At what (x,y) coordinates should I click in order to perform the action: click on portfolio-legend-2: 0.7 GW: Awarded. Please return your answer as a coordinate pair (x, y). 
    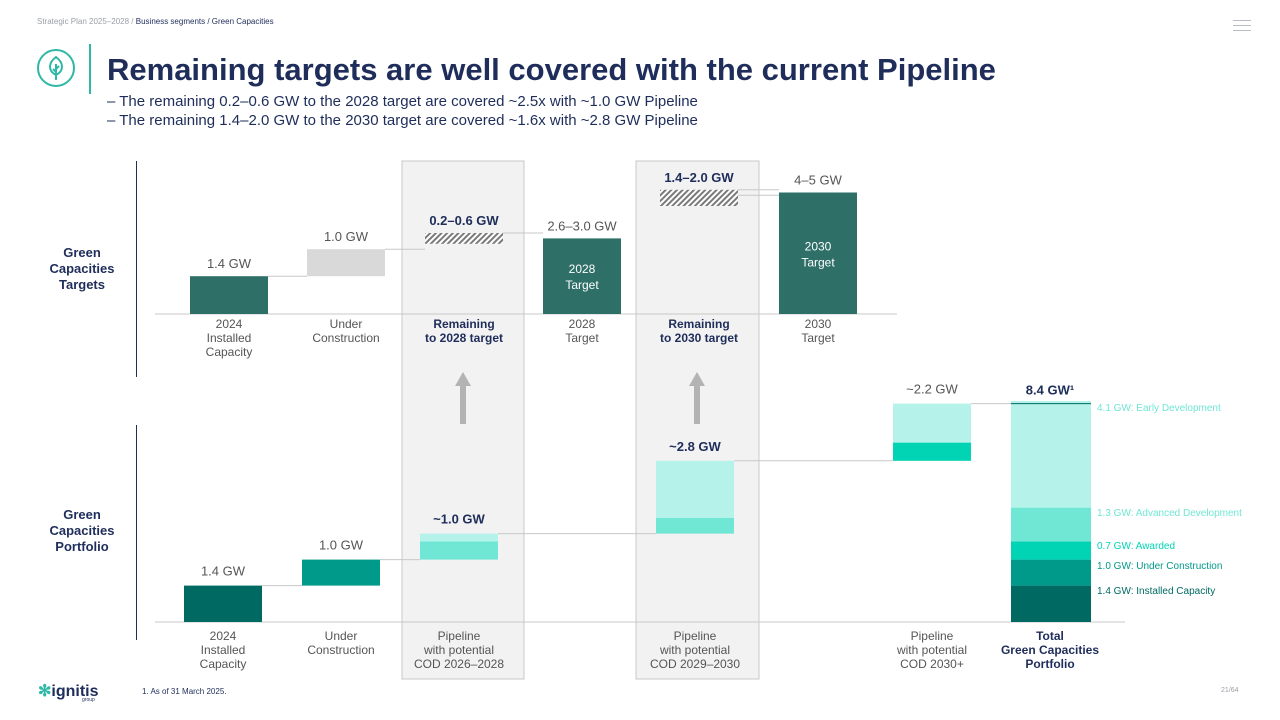
    Looking at the image, I should click on (1136, 546).